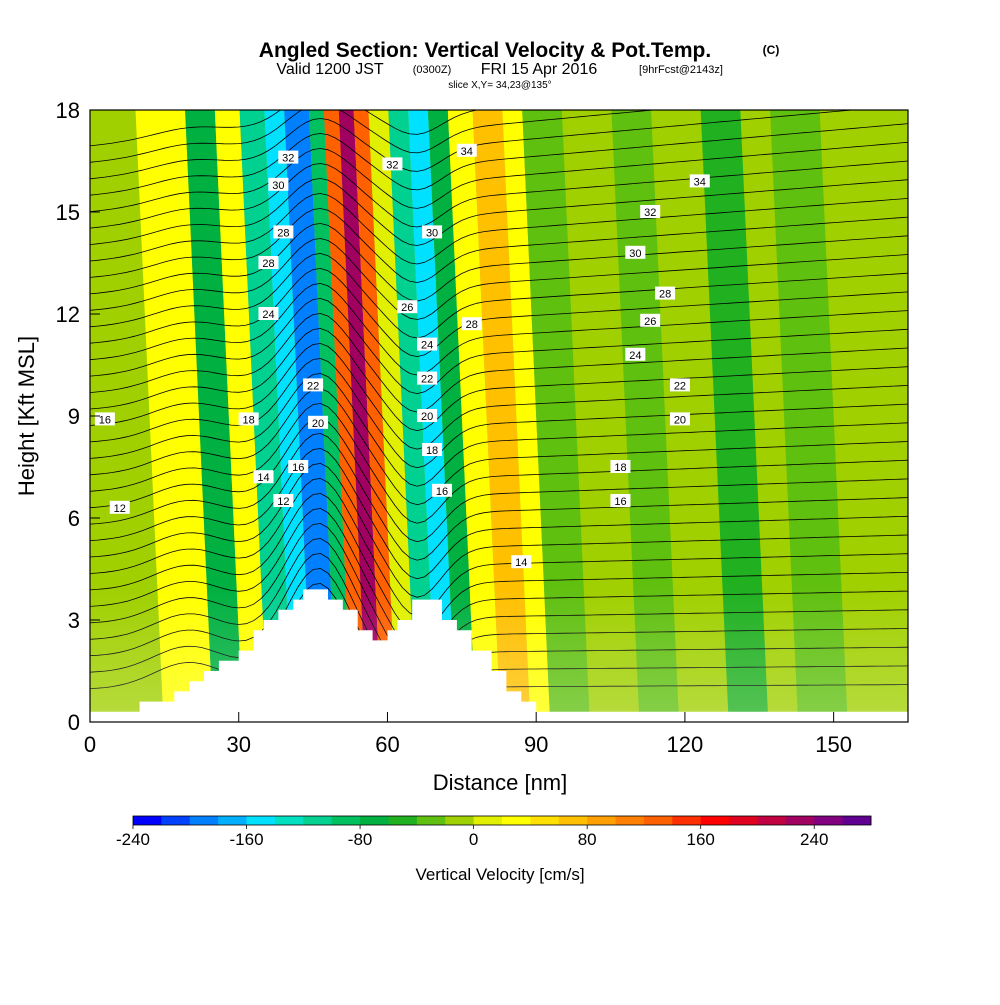  What do you see at coordinates (701, 839) in the screenshot?
I see `colorbar-tick-label: 160` at bounding box center [701, 839].